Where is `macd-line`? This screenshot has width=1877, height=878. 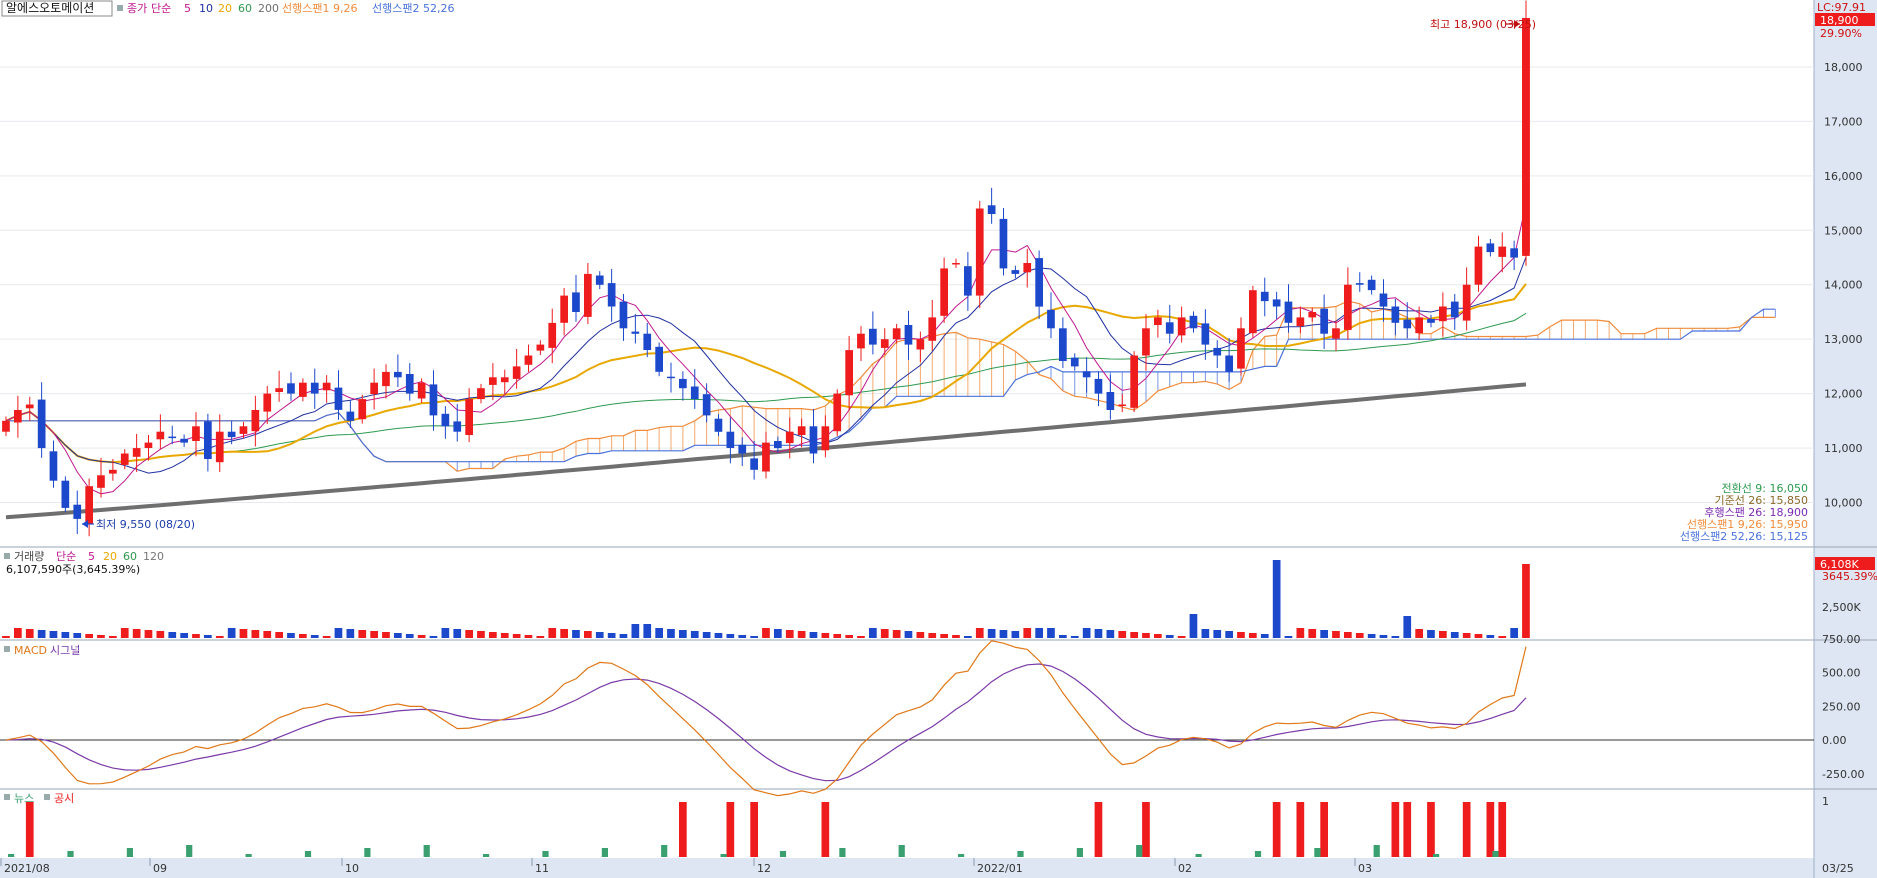
macd-line is located at coordinates (766, 718).